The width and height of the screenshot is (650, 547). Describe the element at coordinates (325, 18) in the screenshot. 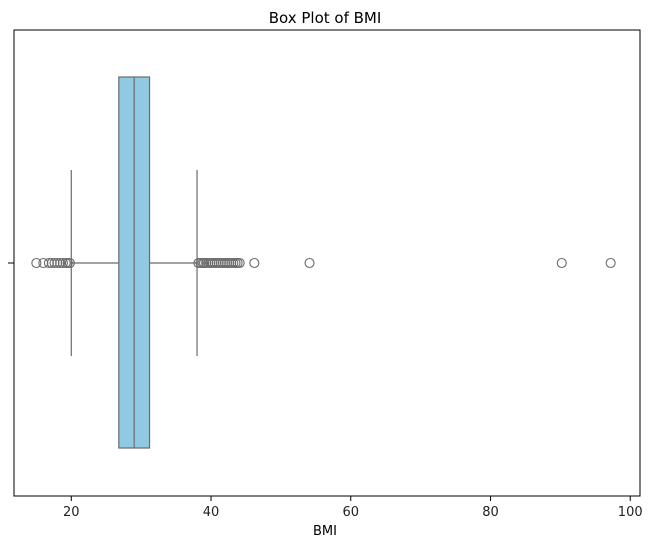

I see `chart-title: Box Plot of BMI` at that location.